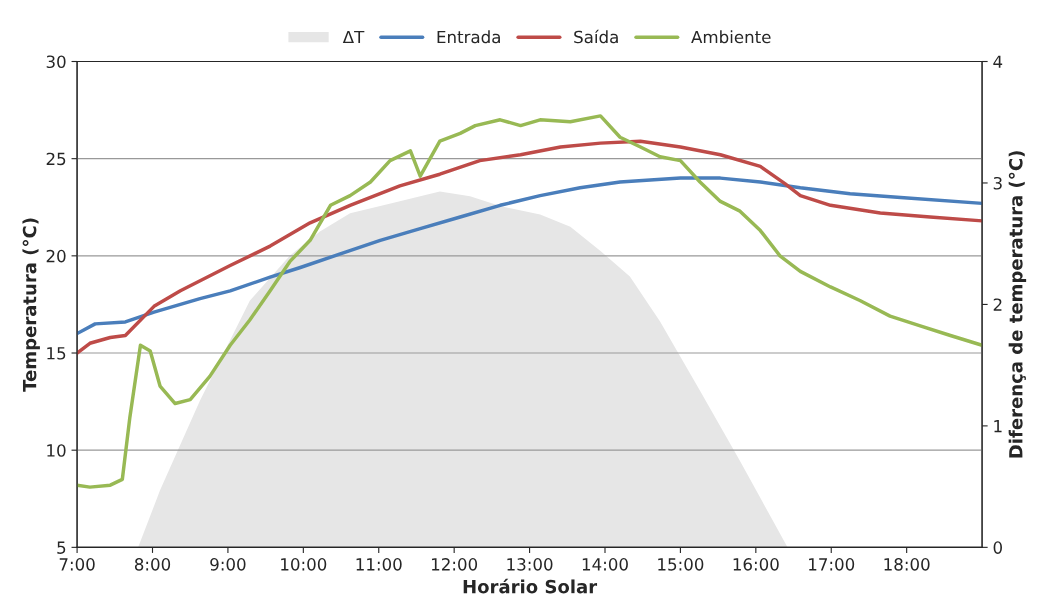 Image resolution: width=1056 pixels, height=615 pixels. What do you see at coordinates (152, 564) in the screenshot?
I see `x-tick-label: 8:00` at bounding box center [152, 564].